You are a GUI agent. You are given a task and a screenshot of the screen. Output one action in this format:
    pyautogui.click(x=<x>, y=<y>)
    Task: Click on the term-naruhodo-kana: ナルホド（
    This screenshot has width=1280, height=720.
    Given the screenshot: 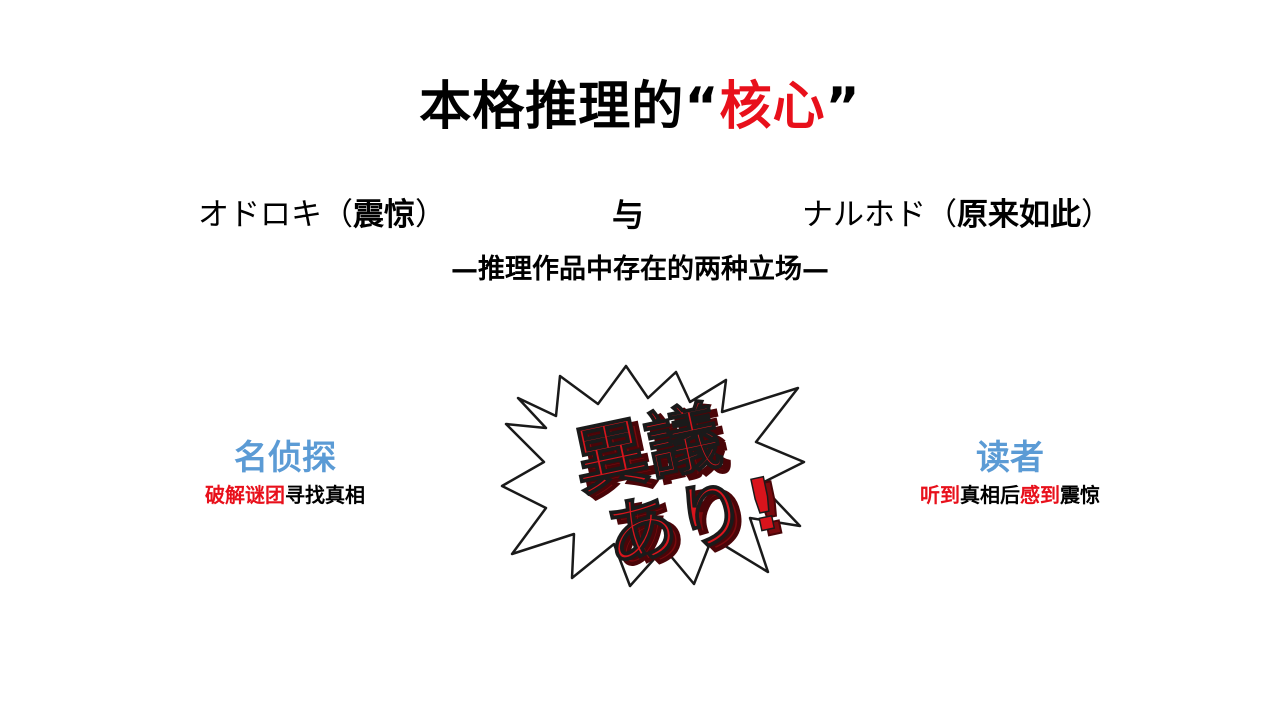 What is the action you would take?
    pyautogui.click(x=879, y=215)
    